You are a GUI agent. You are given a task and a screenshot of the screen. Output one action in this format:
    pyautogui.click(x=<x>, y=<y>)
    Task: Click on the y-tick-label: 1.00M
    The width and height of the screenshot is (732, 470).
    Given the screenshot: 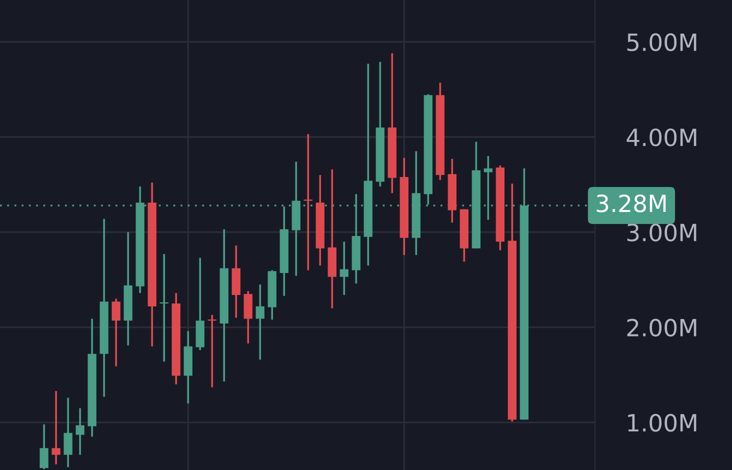 What is the action you would take?
    pyautogui.click(x=662, y=423)
    